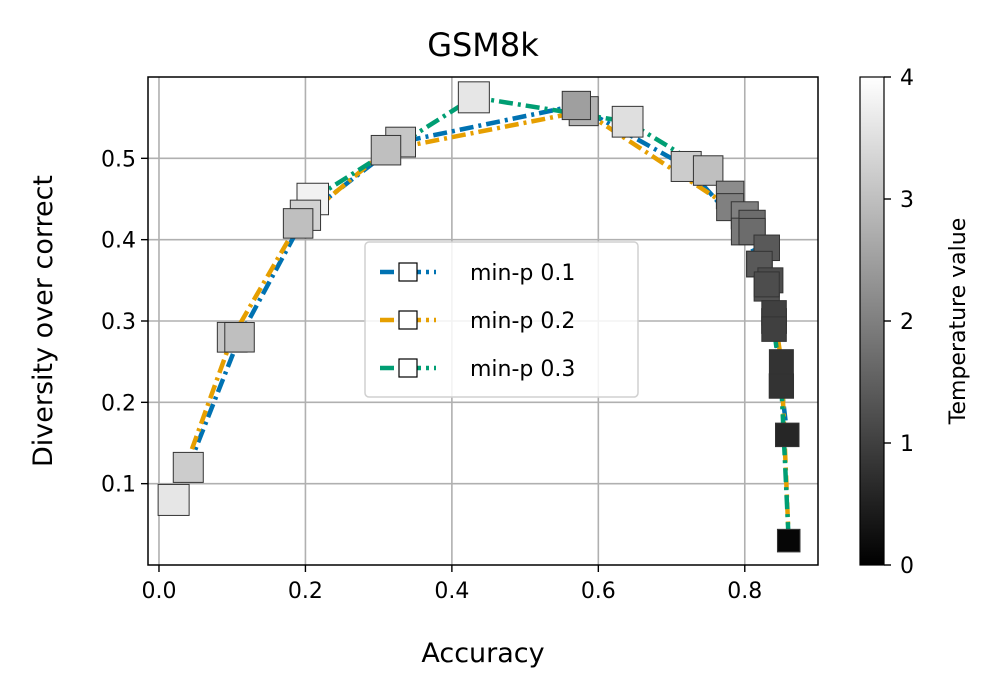 The width and height of the screenshot is (995, 694). I want to click on x-axis-title: Accuracy, so click(482, 653).